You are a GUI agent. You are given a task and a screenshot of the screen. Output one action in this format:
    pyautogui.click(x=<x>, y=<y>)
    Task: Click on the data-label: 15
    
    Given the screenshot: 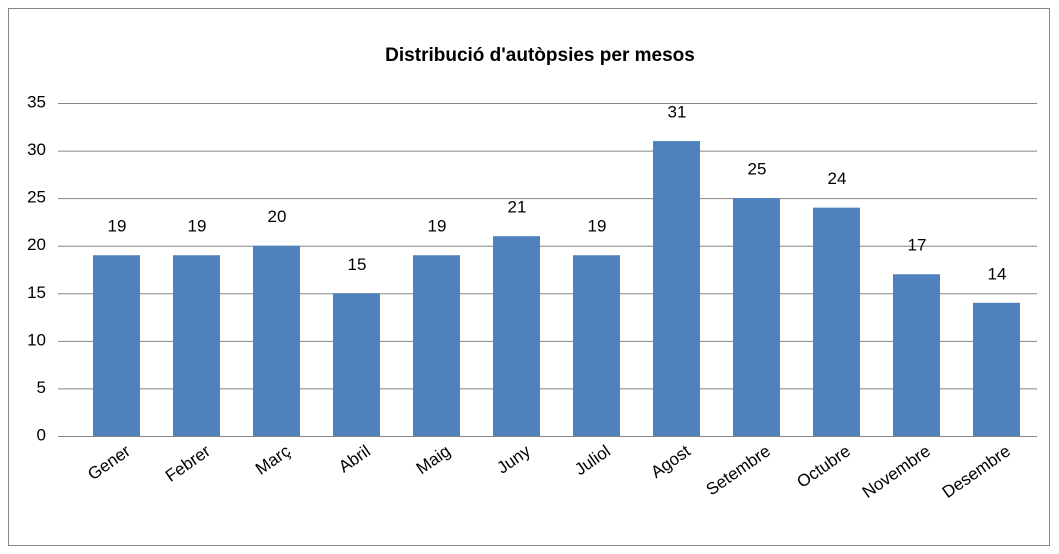 What is the action you would take?
    pyautogui.click(x=357, y=264)
    